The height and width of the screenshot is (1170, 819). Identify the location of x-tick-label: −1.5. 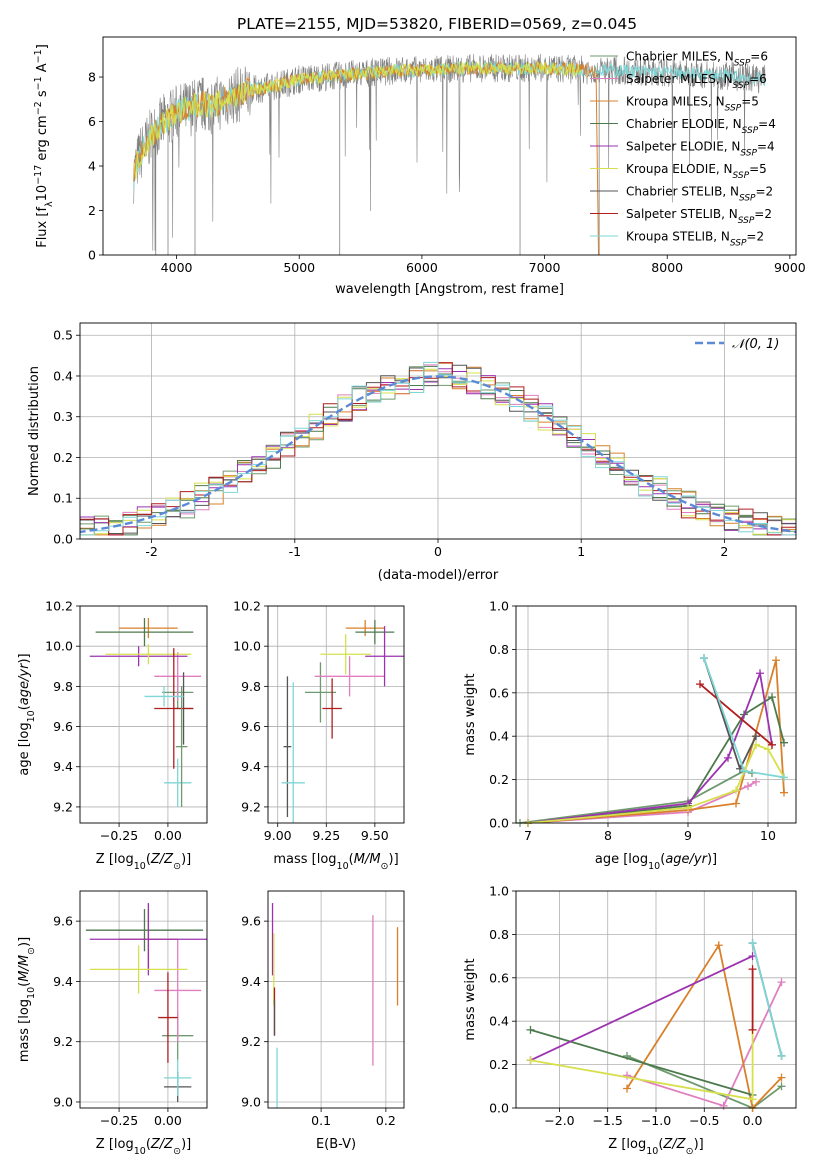
(608, 1120).